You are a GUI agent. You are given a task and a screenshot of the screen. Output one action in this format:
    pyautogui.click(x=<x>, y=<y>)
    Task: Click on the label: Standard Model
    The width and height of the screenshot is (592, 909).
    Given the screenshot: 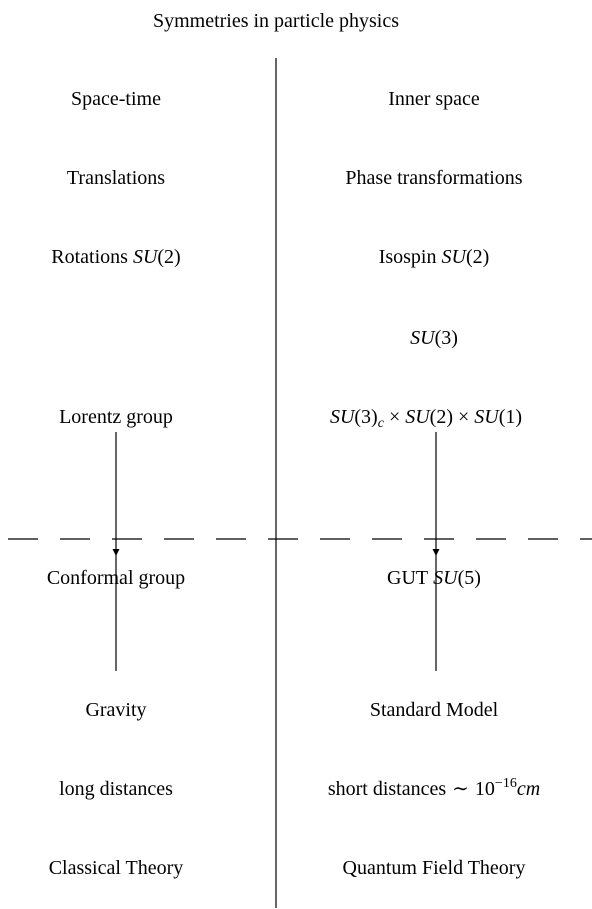 What is the action you would take?
    pyautogui.click(x=434, y=710)
    